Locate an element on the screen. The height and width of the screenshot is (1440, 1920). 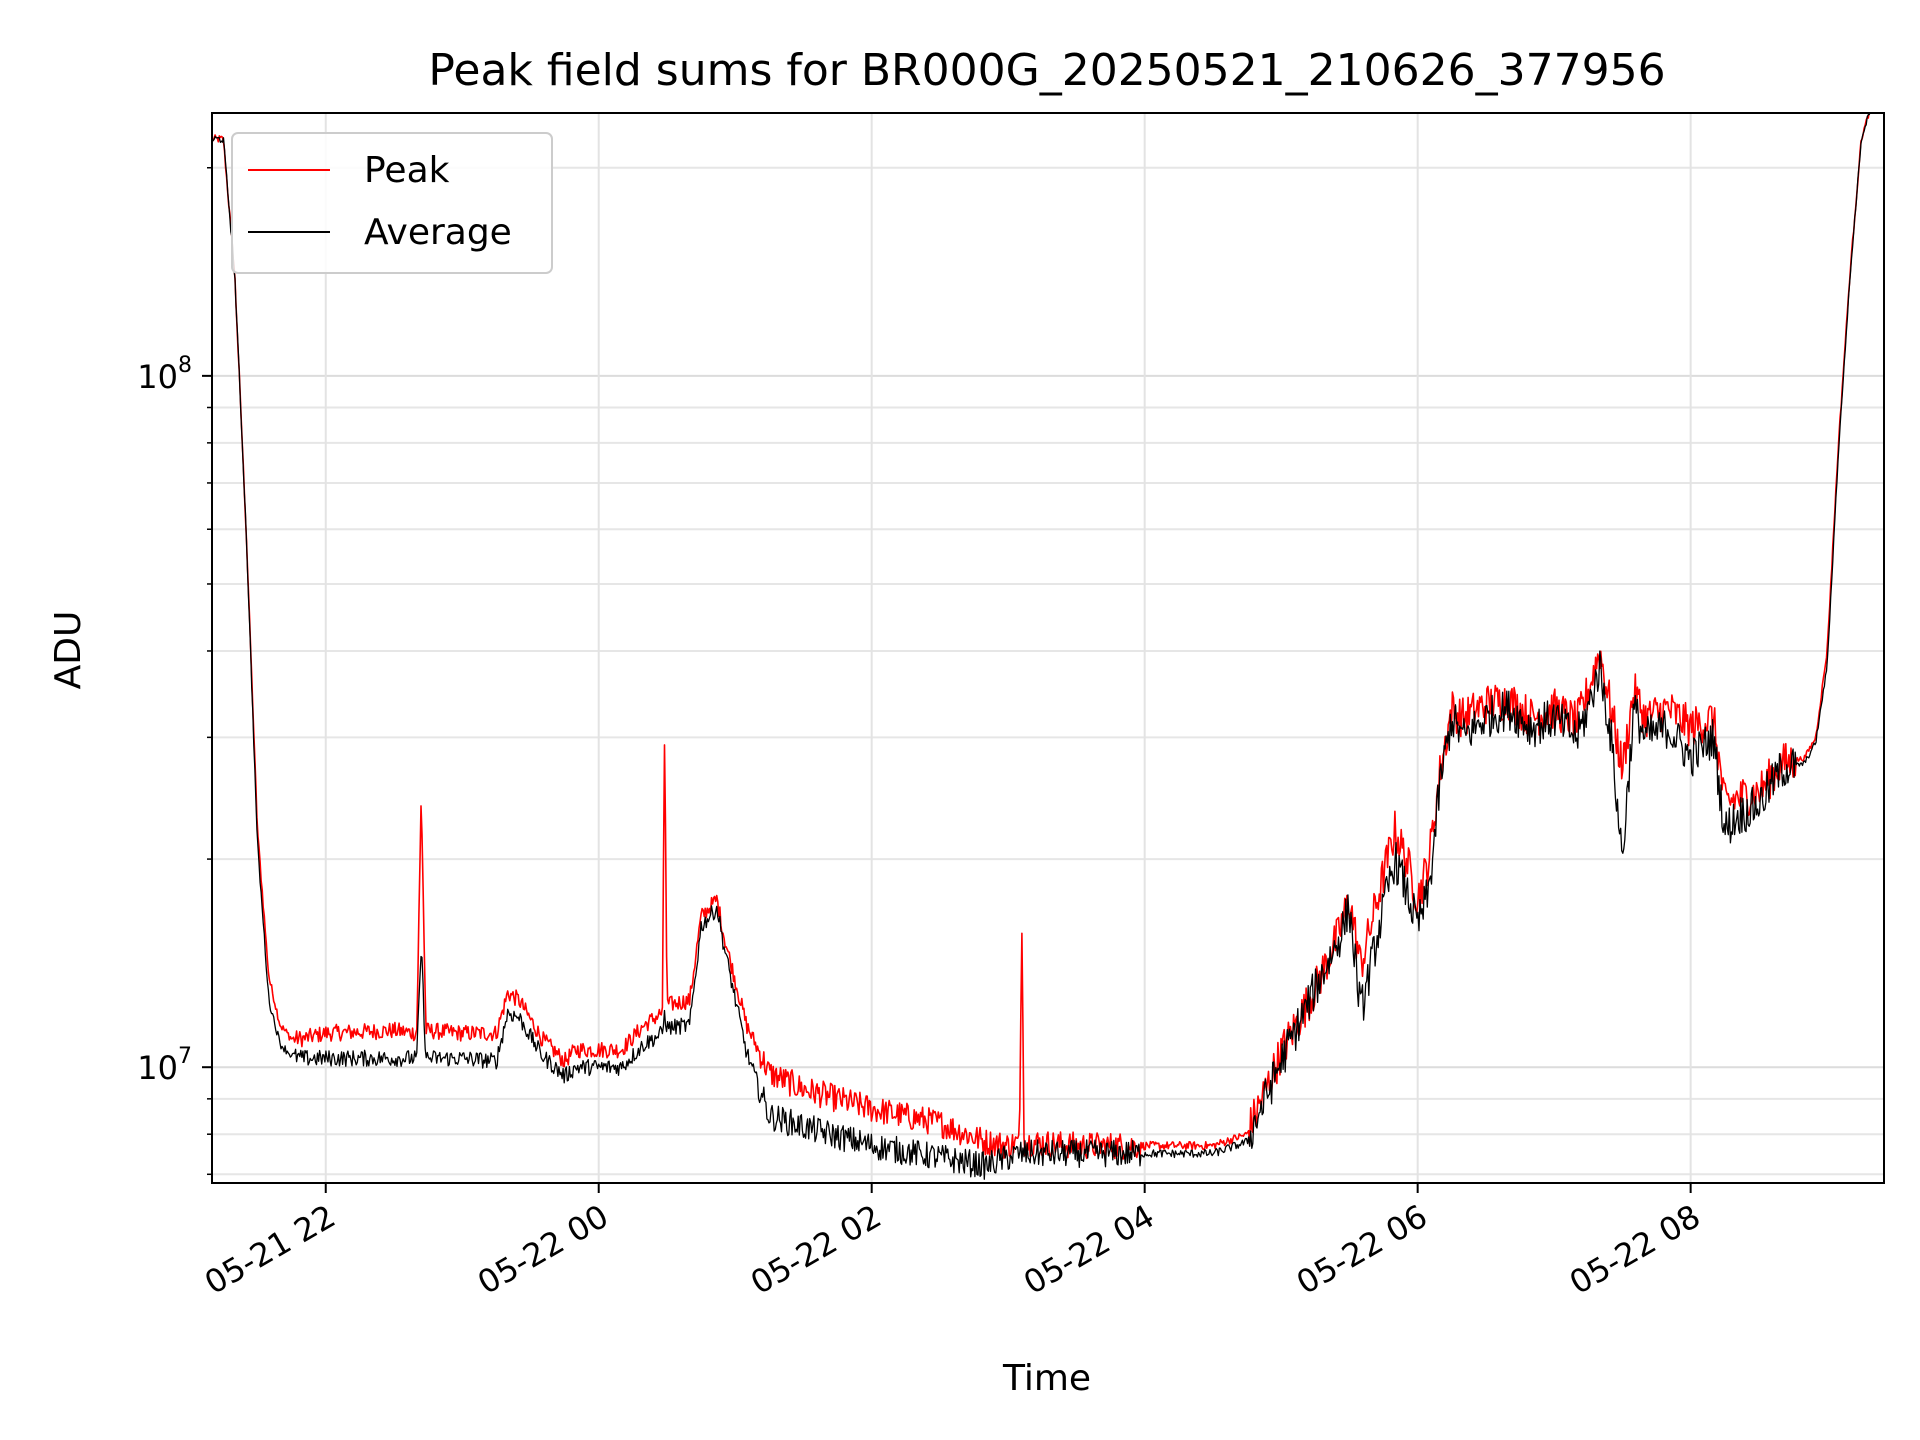
legend-box is located at coordinates (392, 203).